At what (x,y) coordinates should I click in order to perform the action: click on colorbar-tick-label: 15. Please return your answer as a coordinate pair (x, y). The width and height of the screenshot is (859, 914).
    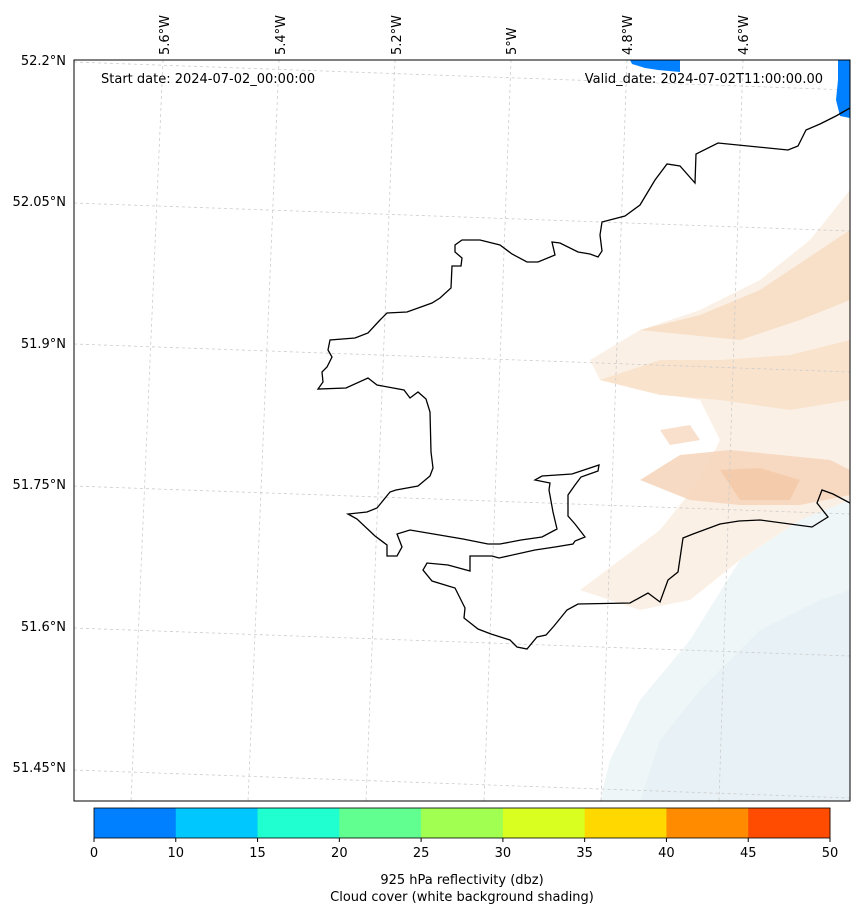
    Looking at the image, I should click on (257, 853).